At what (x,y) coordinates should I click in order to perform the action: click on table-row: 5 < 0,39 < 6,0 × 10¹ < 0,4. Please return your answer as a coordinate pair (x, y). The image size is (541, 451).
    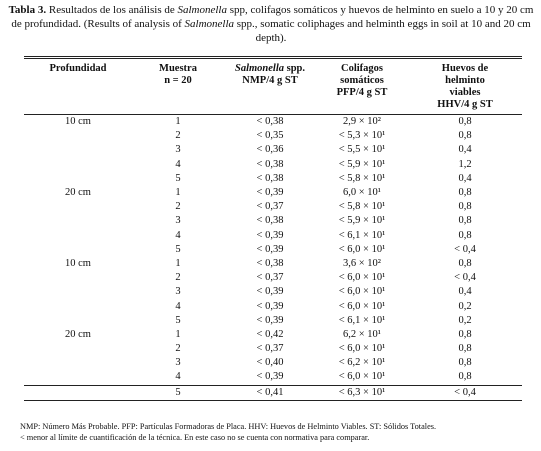
    Looking at the image, I should click on (273, 250).